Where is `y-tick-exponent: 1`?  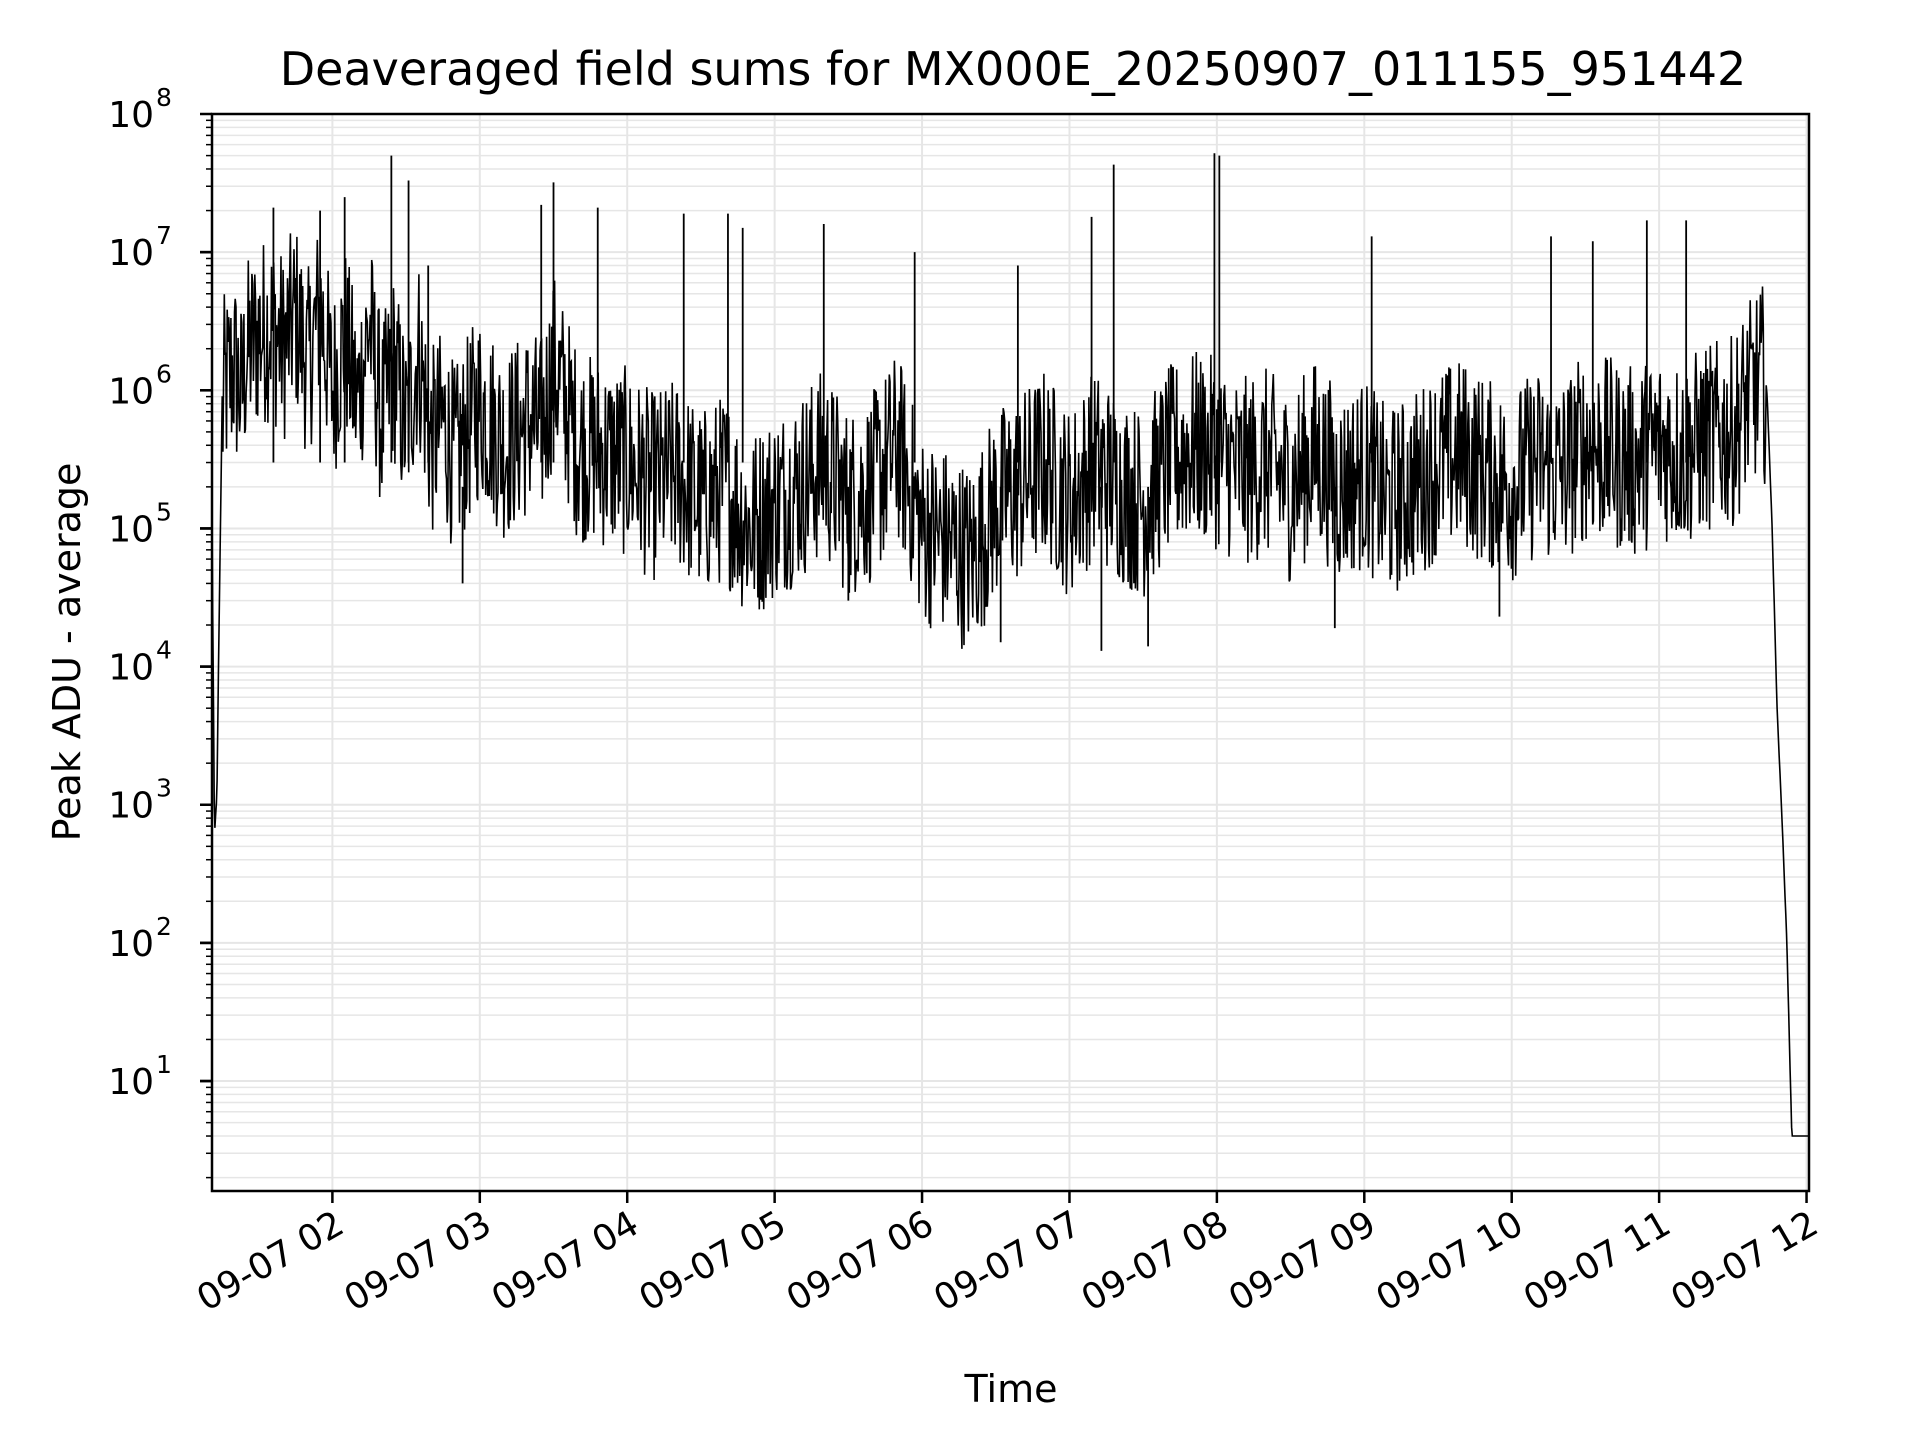 y-tick-exponent: 1 is located at coordinates (164, 1064).